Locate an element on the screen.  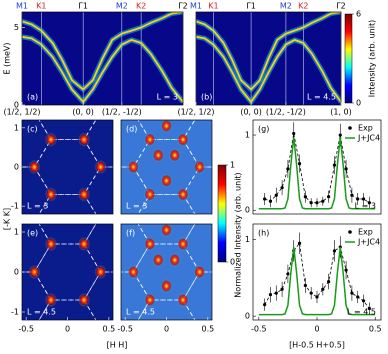
symmetry-label: Γ1 is located at coordinates (251, 6).